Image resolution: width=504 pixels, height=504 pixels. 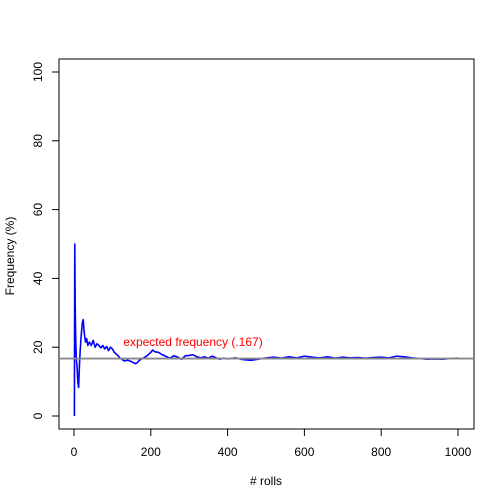 What do you see at coordinates (228, 452) in the screenshot?
I see `x-tick-label: 400` at bounding box center [228, 452].